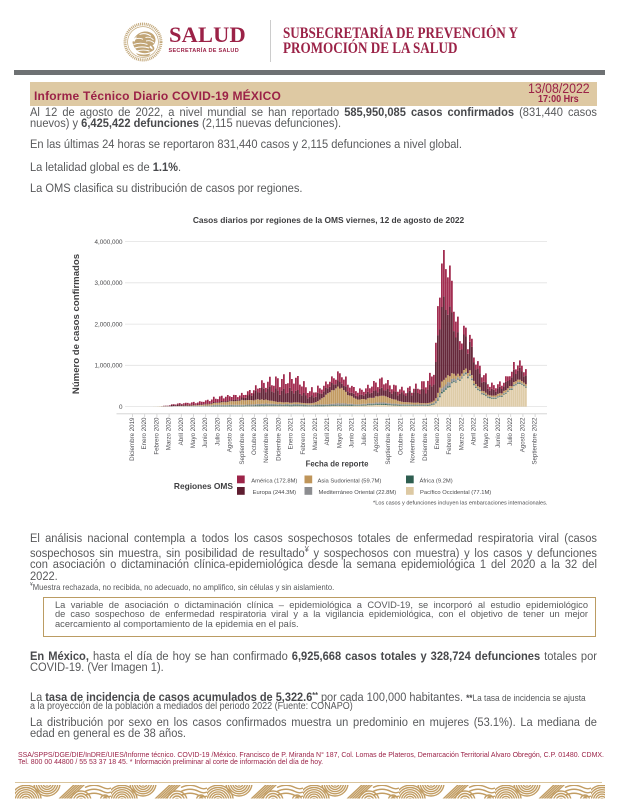  Describe the element at coordinates (474, 431) in the screenshot. I see `svg-text: Abril 2022` at that location.